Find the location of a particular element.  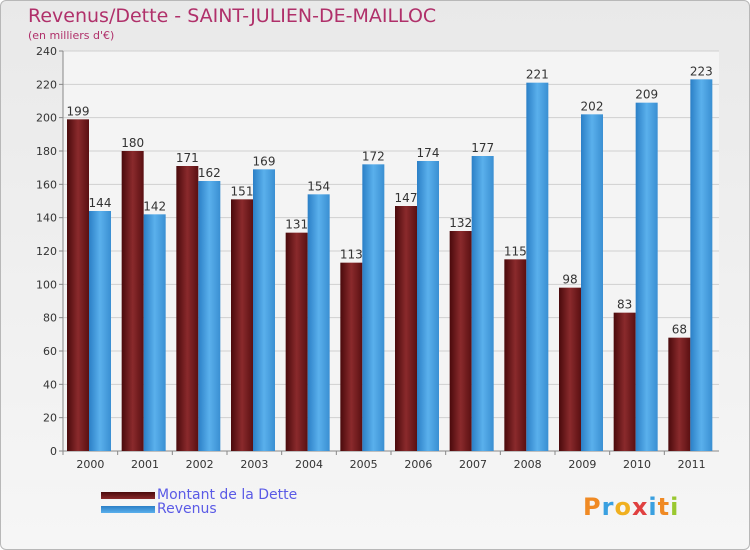

data-label: 68 is located at coordinates (679, 330).